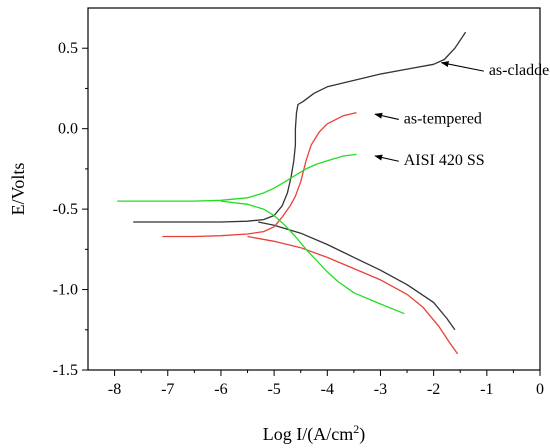 The width and height of the screenshot is (550, 448). Describe the element at coordinates (68, 48) in the screenshot. I see `y-tick-label: 0.5` at that location.